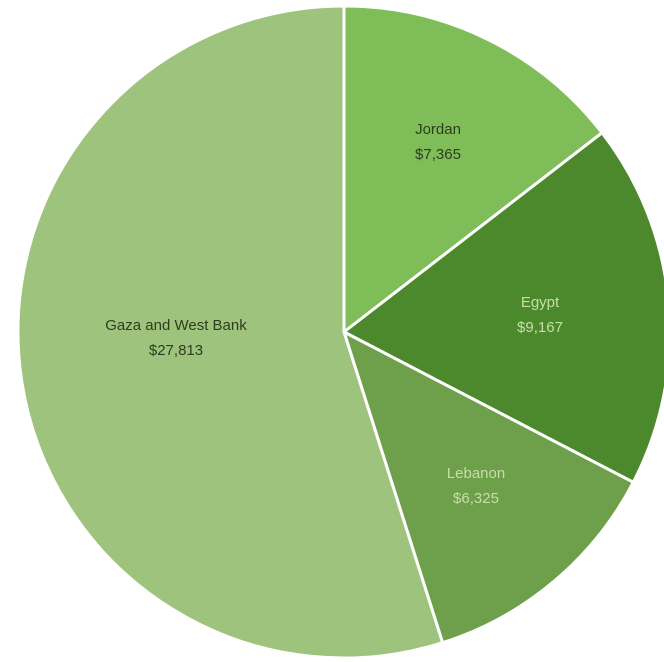  What do you see at coordinates (176, 350) in the screenshot?
I see `slice-value-gaza-and-west-bank: $27,813` at bounding box center [176, 350].